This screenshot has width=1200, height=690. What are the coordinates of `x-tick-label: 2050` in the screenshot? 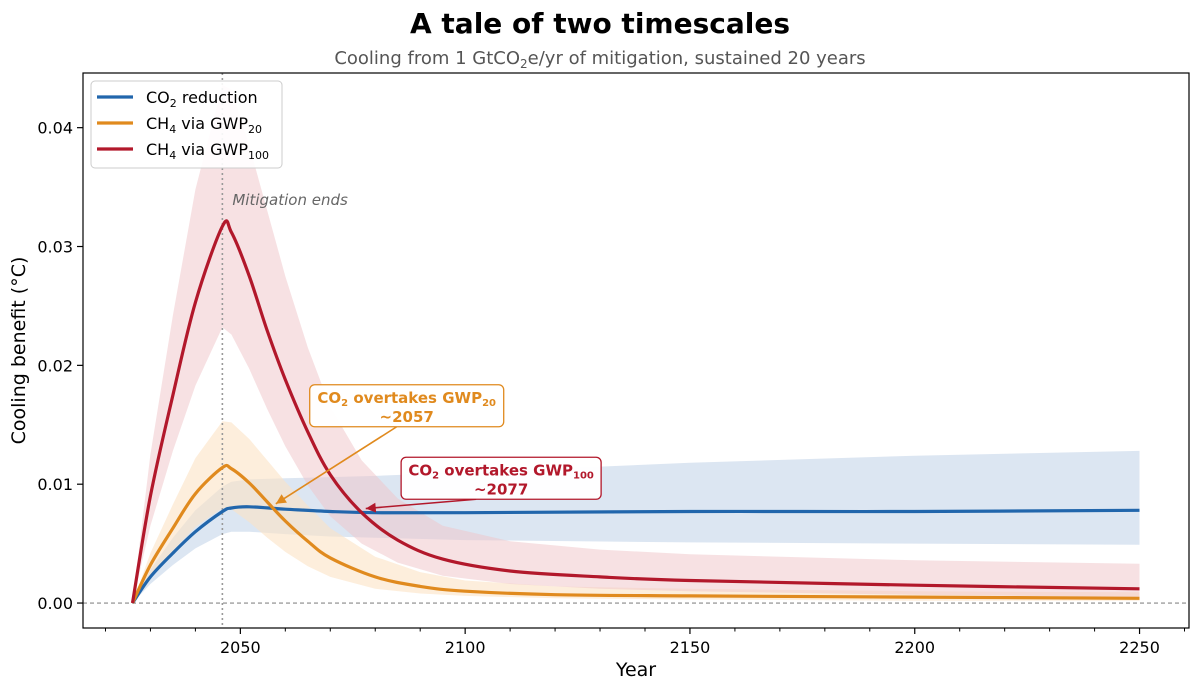 It's located at (240, 647).